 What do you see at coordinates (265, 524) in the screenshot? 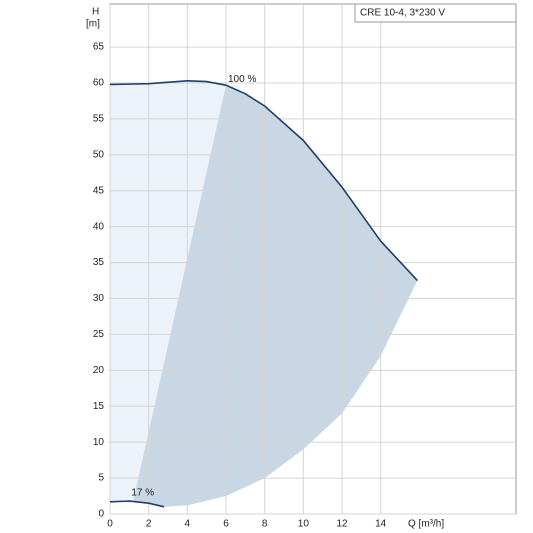
I see `x-tick-label: 8` at bounding box center [265, 524].